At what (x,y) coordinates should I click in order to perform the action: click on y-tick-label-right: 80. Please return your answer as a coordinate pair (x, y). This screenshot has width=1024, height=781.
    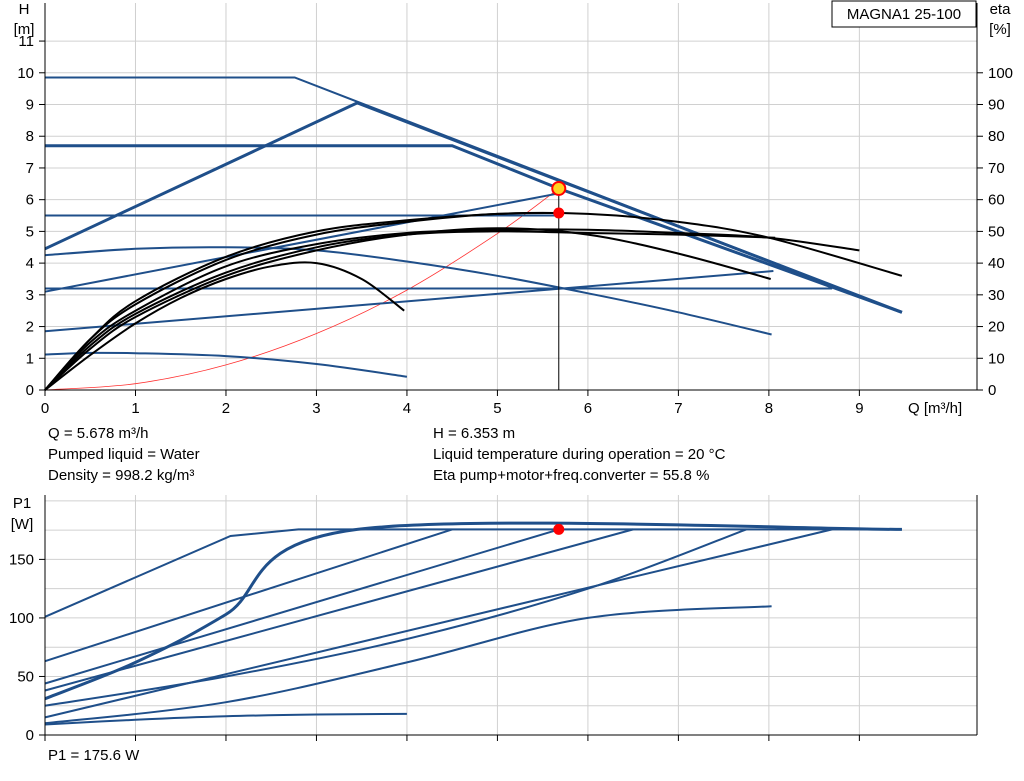
    Looking at the image, I should click on (996, 136).